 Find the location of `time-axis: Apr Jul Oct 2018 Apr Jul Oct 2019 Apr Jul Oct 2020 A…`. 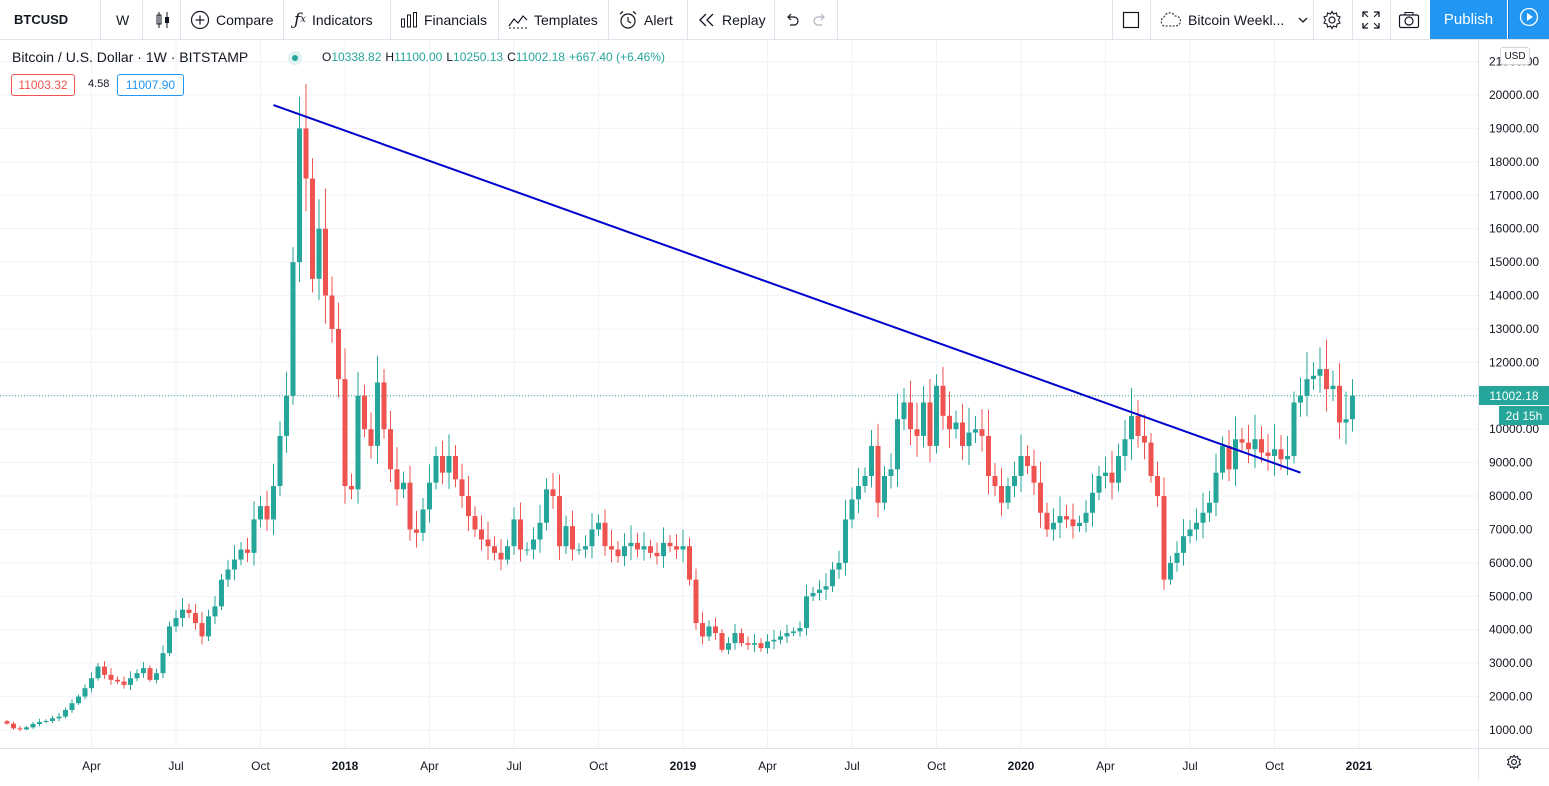

time-axis: Apr Jul Oct 2018 Apr Jul Oct 2019 Apr Jul Oct 2020 A… is located at coordinates (739, 764).